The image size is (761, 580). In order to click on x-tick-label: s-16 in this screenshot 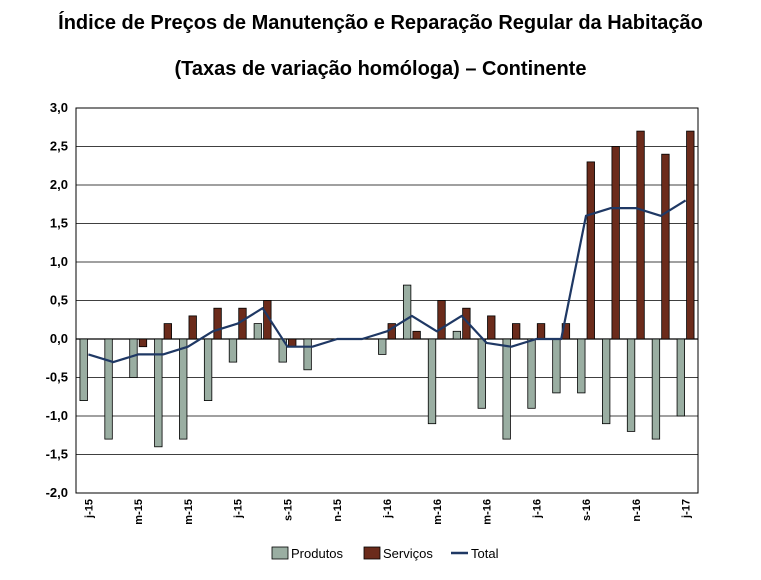, I will do `click(587, 510)`.